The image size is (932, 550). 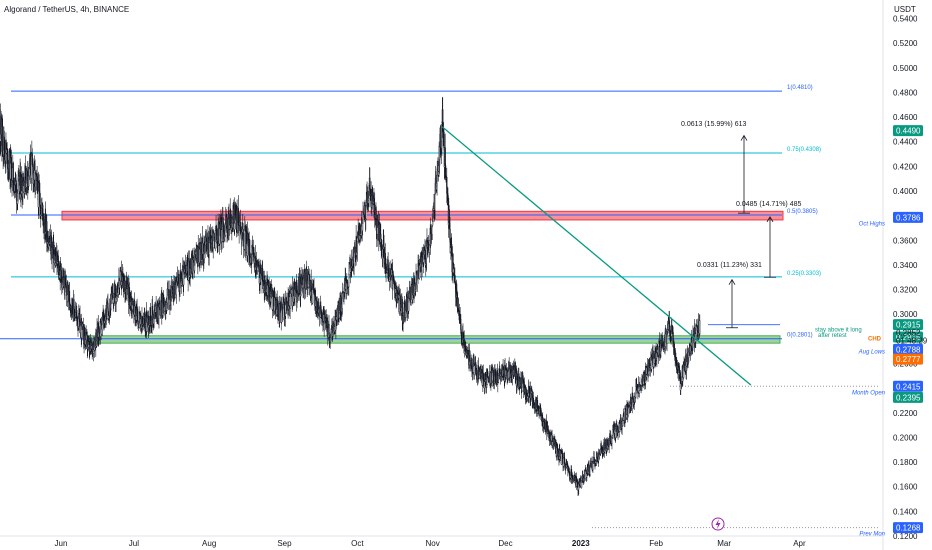 I want to click on fib-level-label: 1(0.4810), so click(x=800, y=88).